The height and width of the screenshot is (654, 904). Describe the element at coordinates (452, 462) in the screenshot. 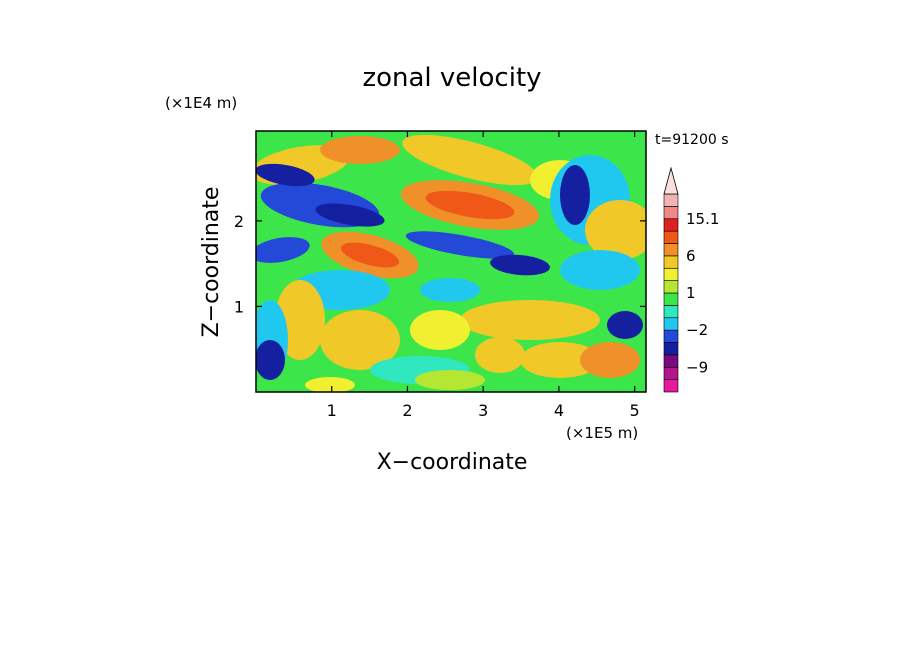

I see `x-axis-label: X−coordinate` at that location.